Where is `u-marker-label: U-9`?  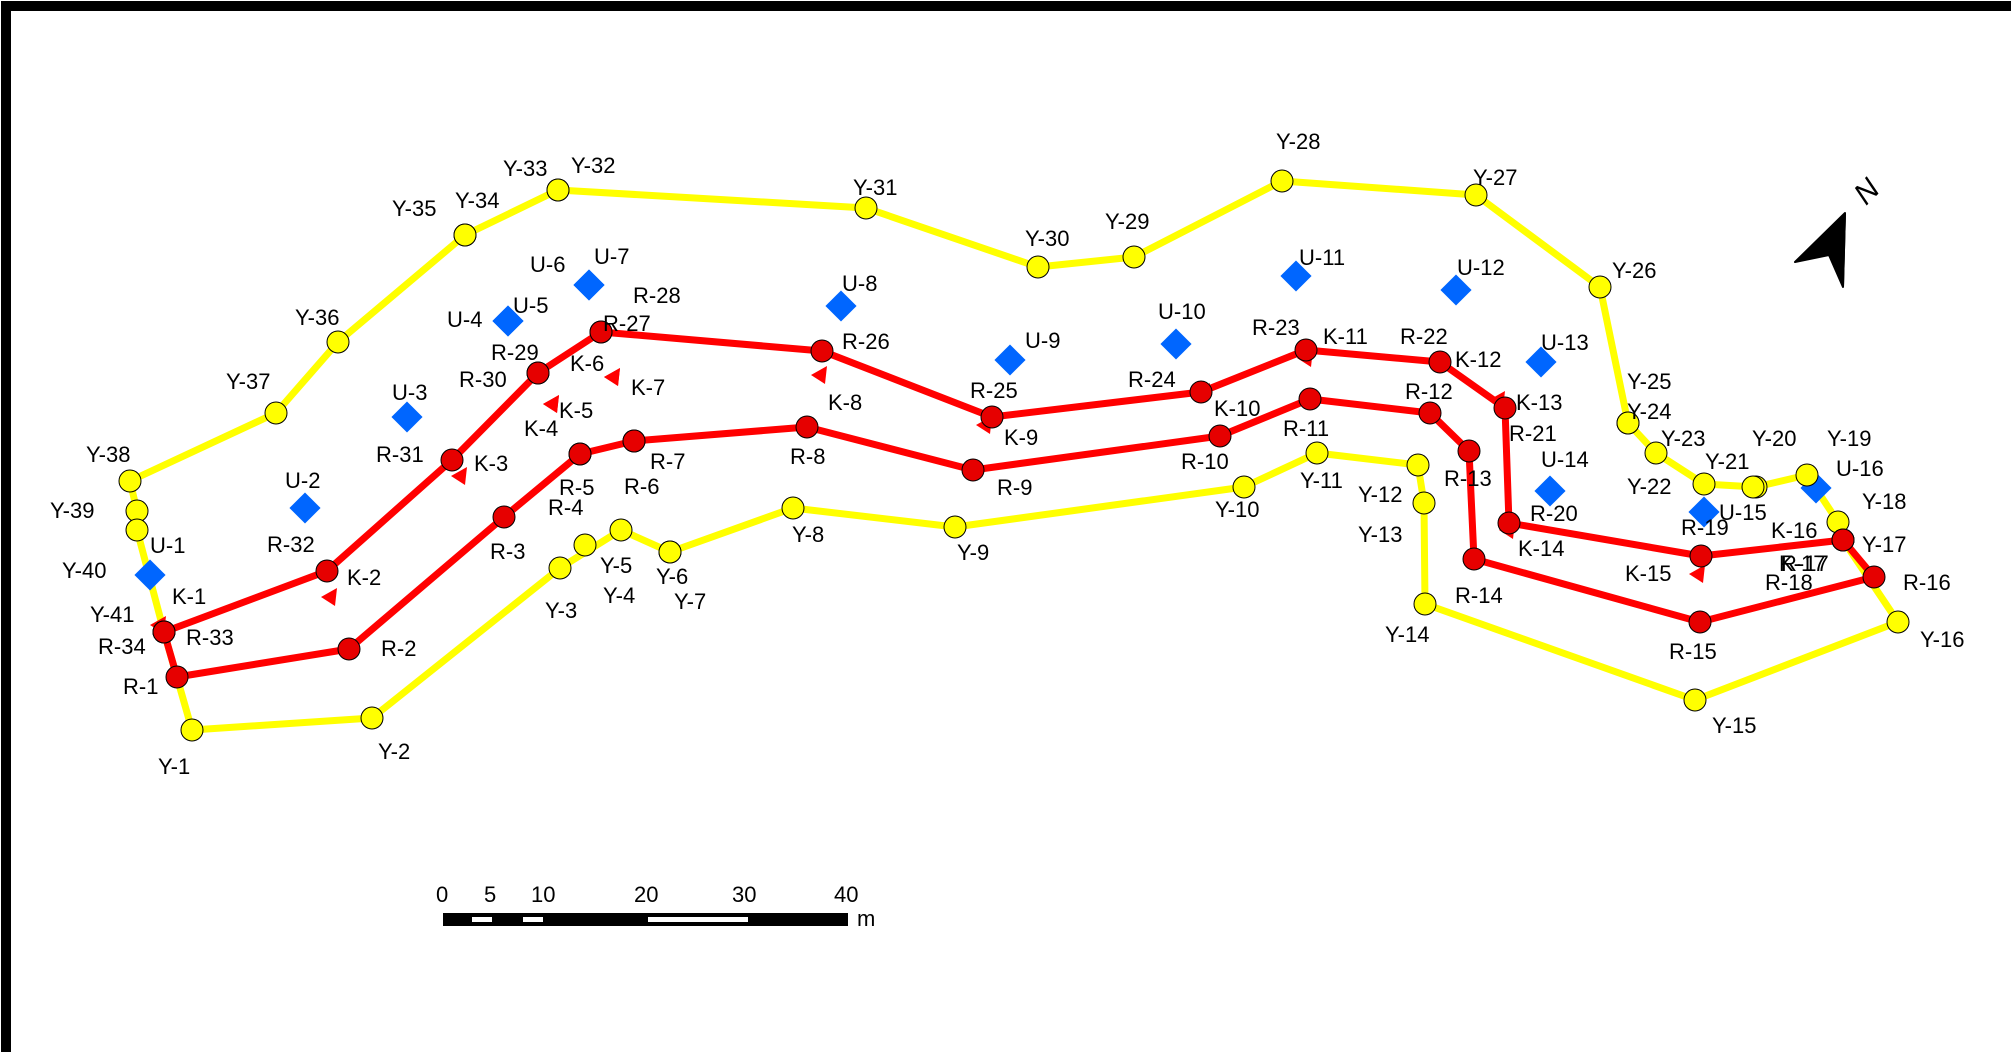 u-marker-label: U-9 is located at coordinates (1042, 340).